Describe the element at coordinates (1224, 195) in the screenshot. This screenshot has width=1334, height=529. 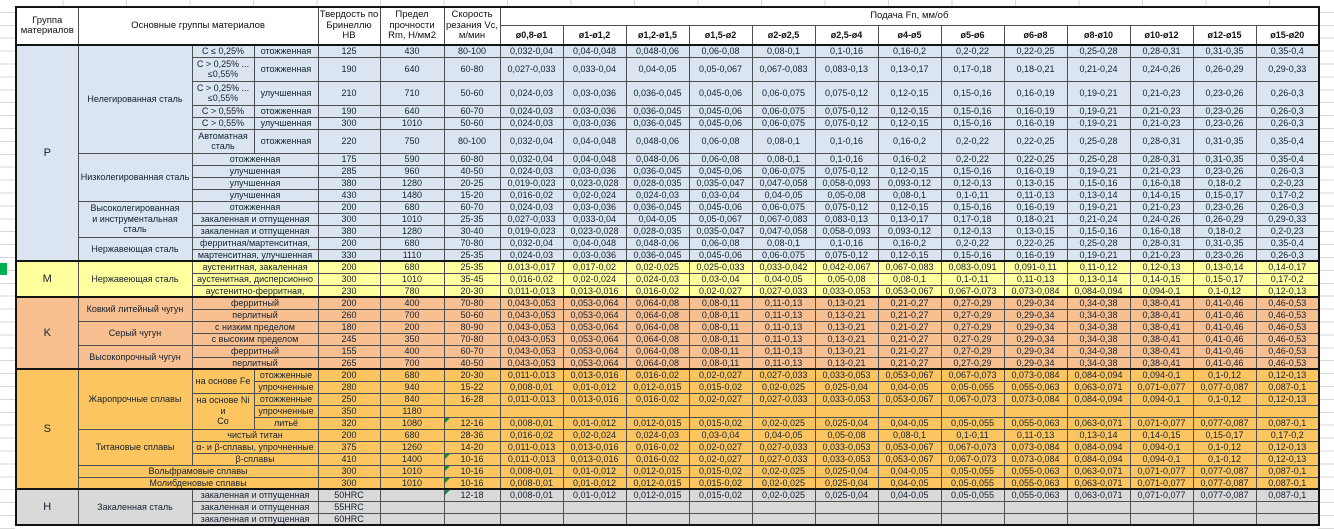
I see `cell-feed-12: 0,15-0,17` at that location.